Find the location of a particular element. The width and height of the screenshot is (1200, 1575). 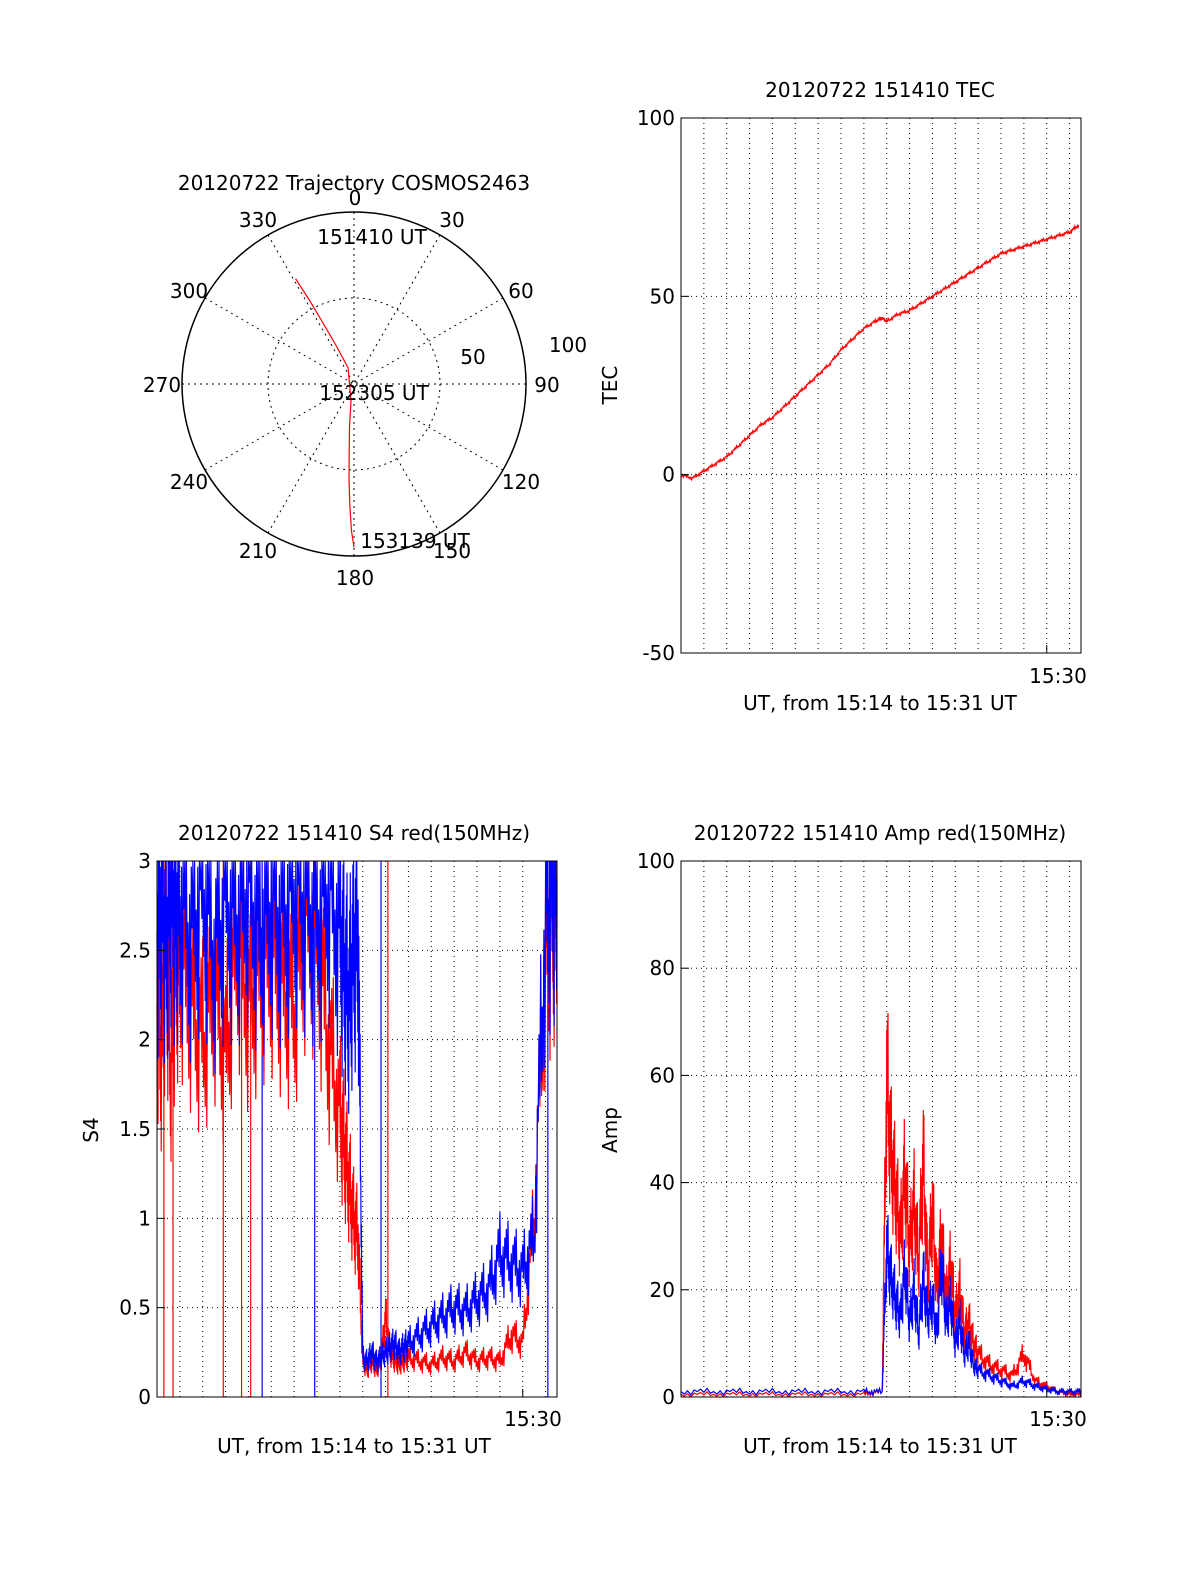

tec-y-tick-labels: -50 0 50 100 is located at coordinates (663, 385).